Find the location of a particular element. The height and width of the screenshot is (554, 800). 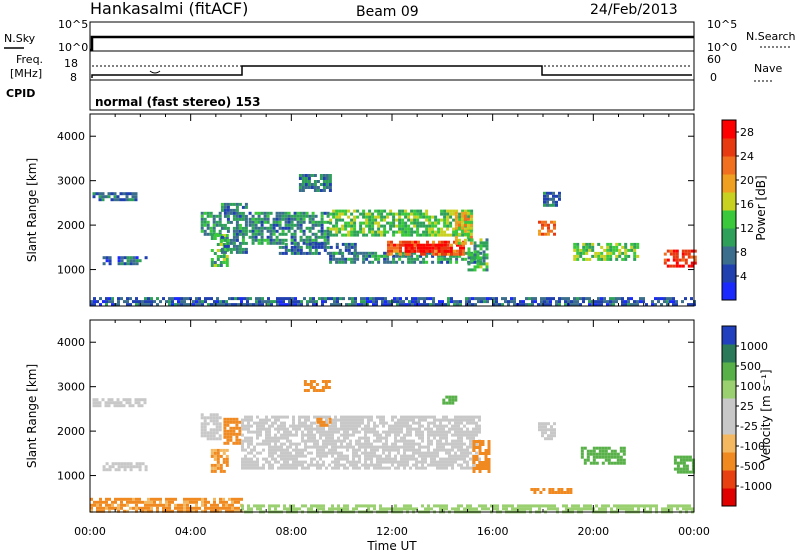

nave-label: Nave is located at coordinates (768, 68).